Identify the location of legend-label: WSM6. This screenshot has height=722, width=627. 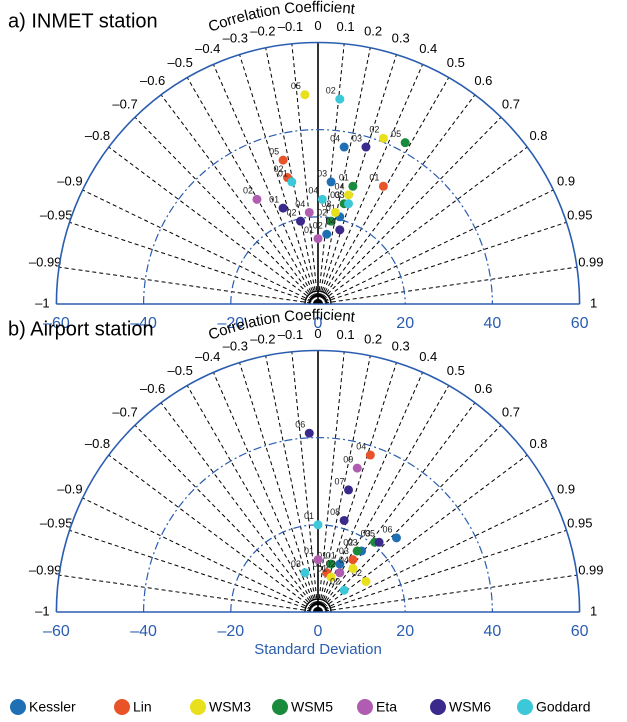
(470, 707).